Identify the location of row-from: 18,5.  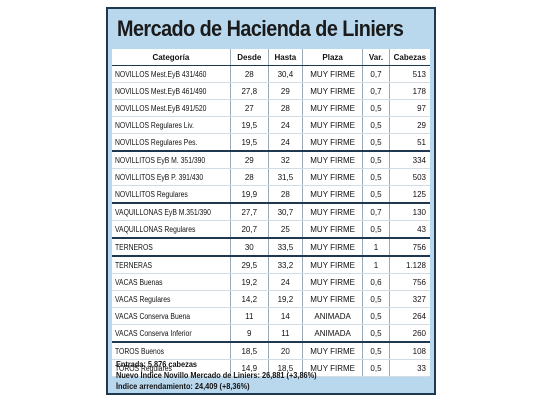
(249, 350).